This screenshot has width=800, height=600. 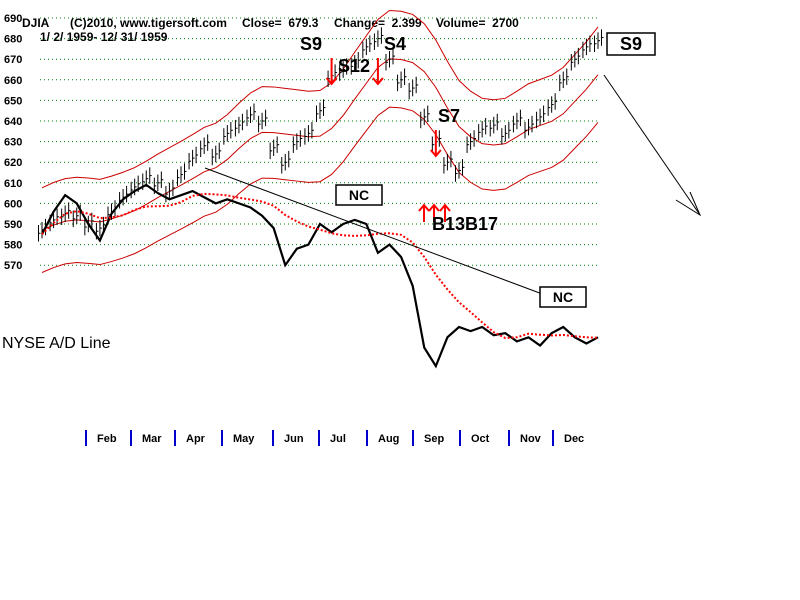 What do you see at coordinates (13, 266) in the screenshot?
I see `y-tick-label: 570` at bounding box center [13, 266].